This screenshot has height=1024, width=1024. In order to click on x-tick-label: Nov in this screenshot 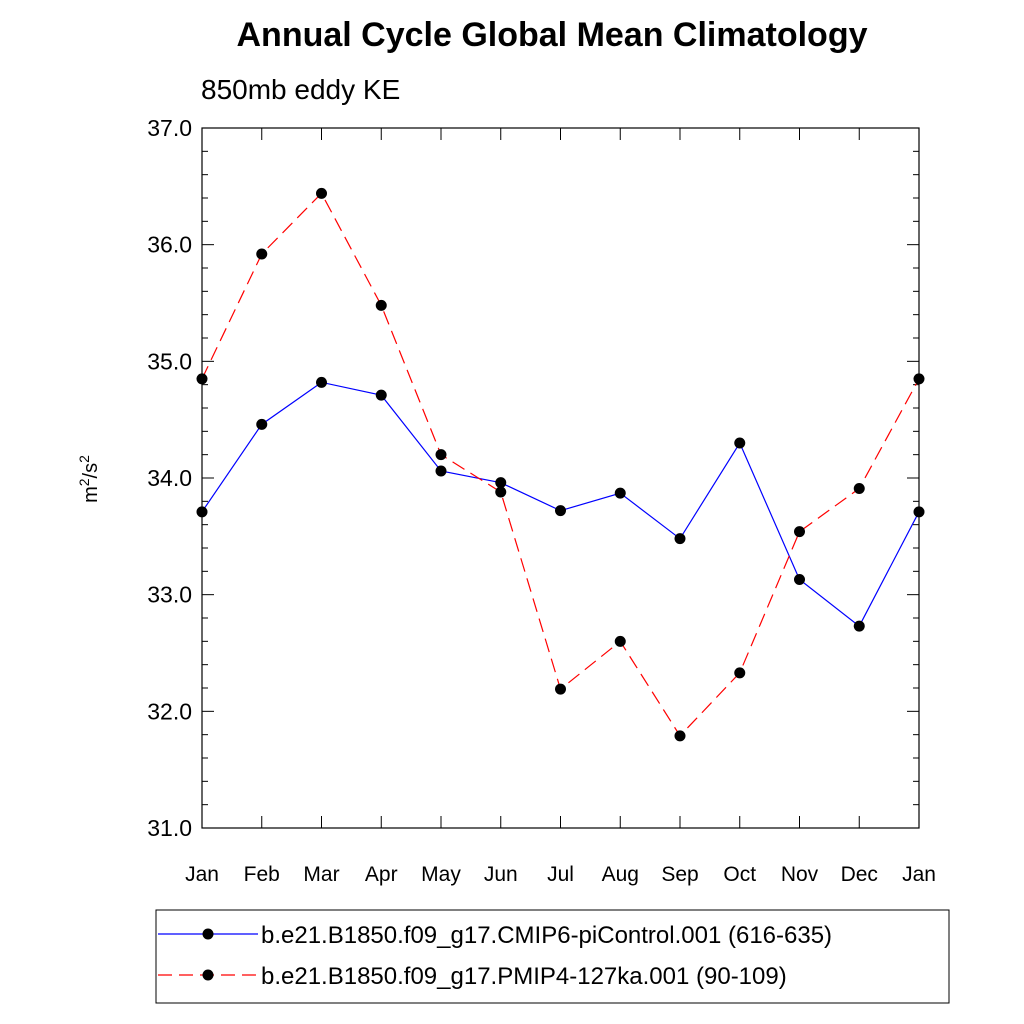, I will do `click(800, 874)`.